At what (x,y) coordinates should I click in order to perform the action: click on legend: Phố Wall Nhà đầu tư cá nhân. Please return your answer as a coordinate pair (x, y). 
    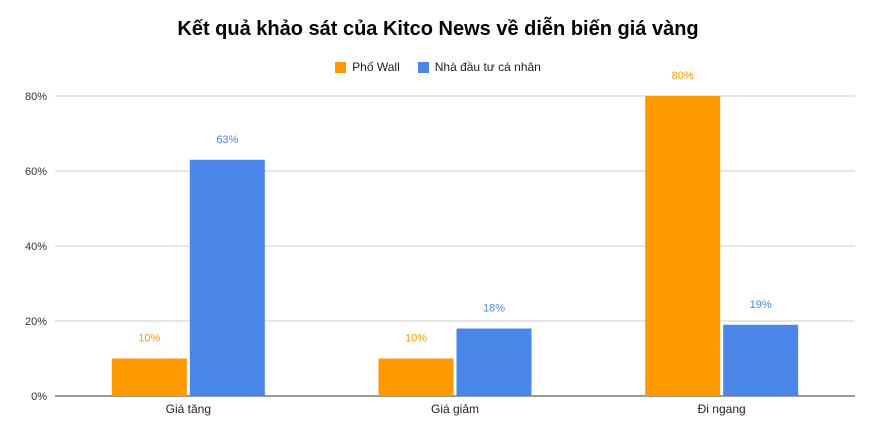
    Looking at the image, I should click on (438, 67).